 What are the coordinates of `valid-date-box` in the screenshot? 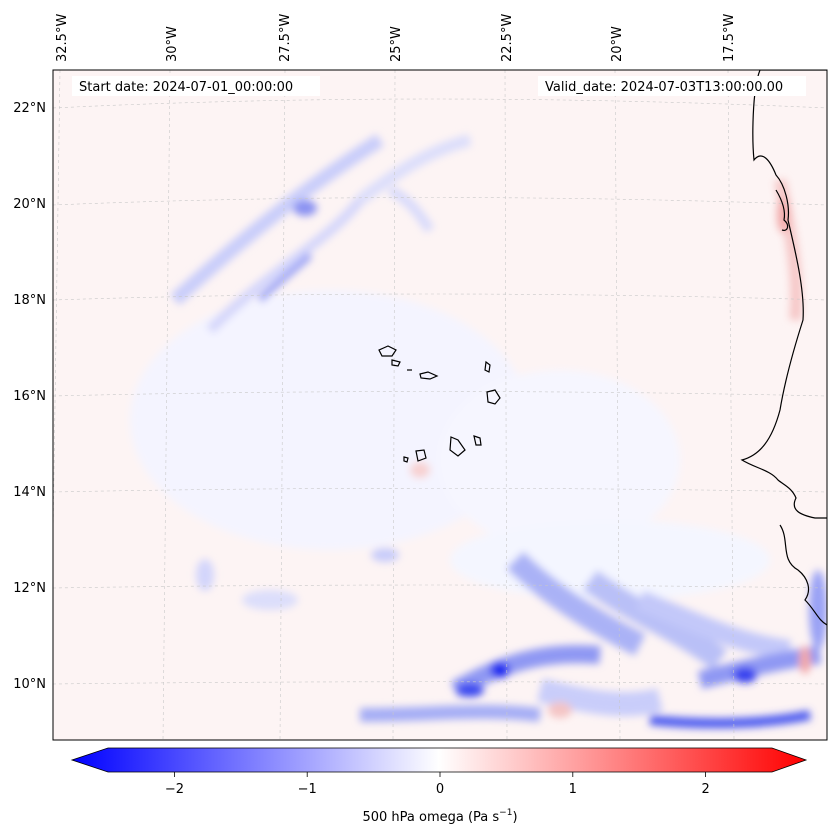 It's located at (672, 86).